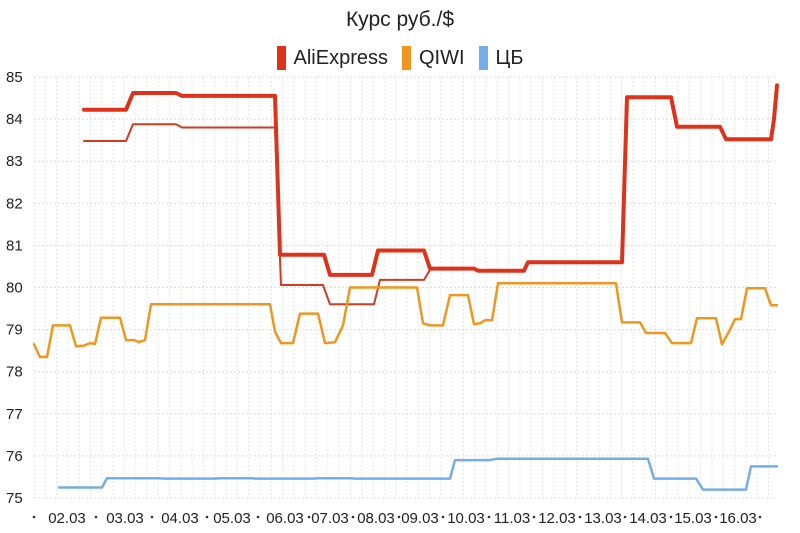 This screenshot has height=533, width=800. I want to click on x-tick-label: 04.03, so click(180, 518).